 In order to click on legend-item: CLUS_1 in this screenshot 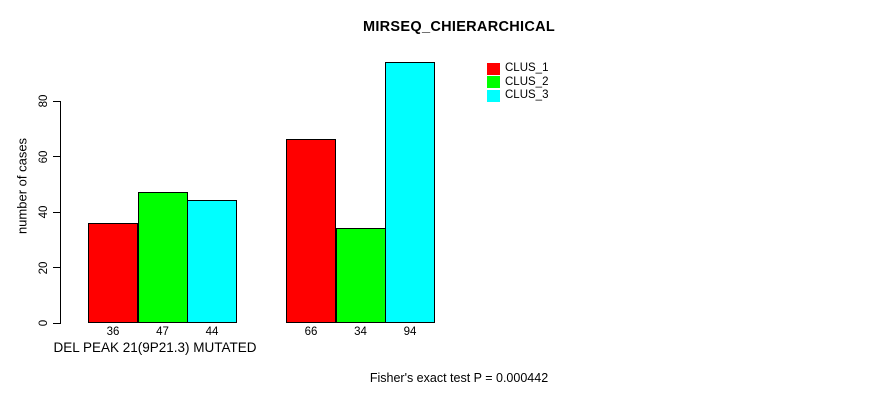, I will do `click(517, 69)`.